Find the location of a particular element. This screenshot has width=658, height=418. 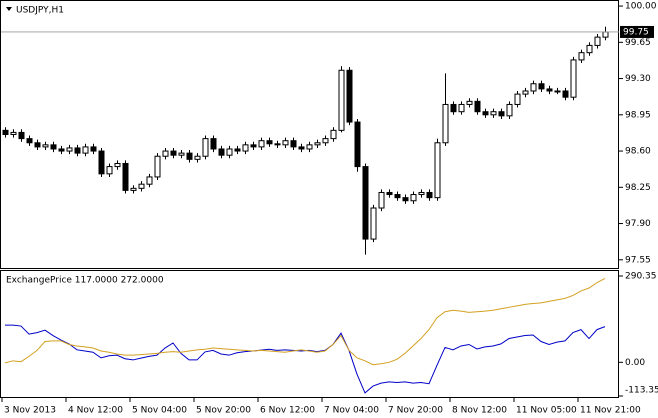

y-tick-label: 0.00 is located at coordinates (635, 363).